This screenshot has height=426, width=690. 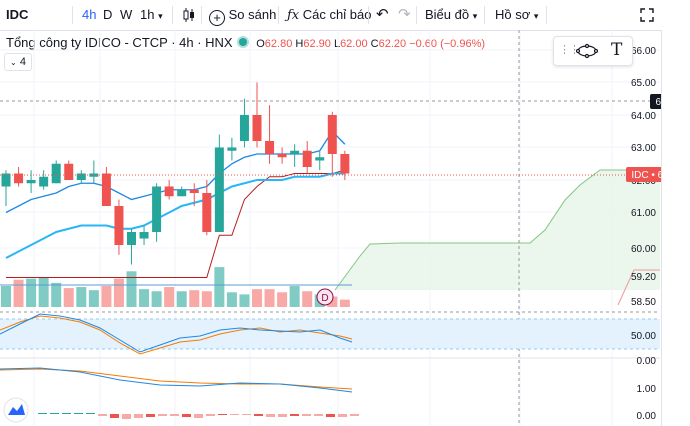 I want to click on compare-button: + So sánh, so click(x=242, y=15).